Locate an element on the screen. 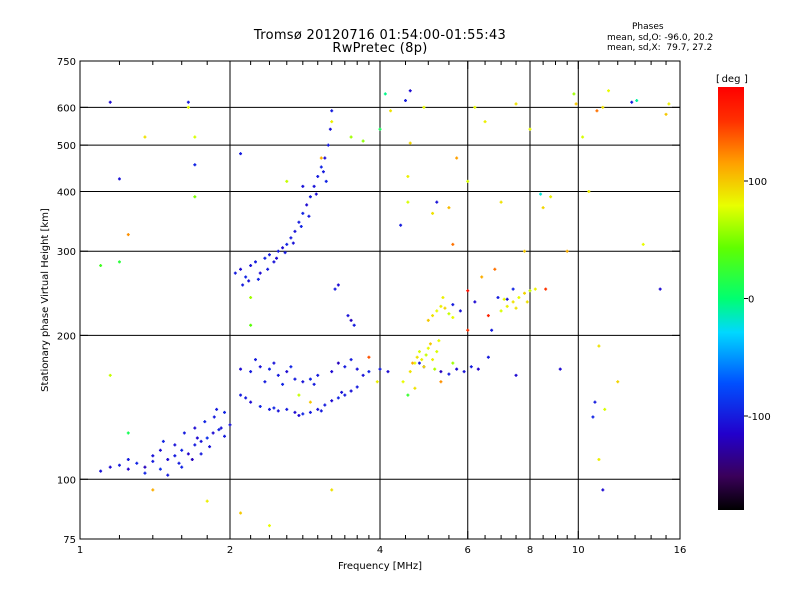 The height and width of the screenshot is (600, 800). x-tick-label: 1 is located at coordinates (80, 550).